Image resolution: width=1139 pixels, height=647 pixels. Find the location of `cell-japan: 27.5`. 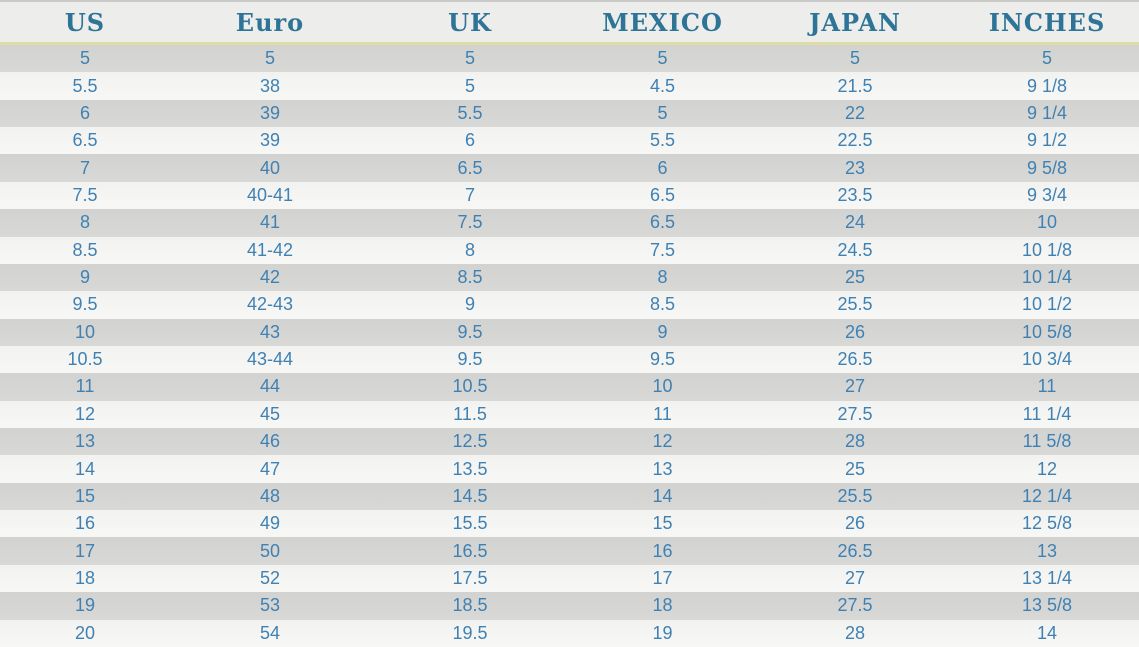

cell-japan: 27.5 is located at coordinates (855, 413).